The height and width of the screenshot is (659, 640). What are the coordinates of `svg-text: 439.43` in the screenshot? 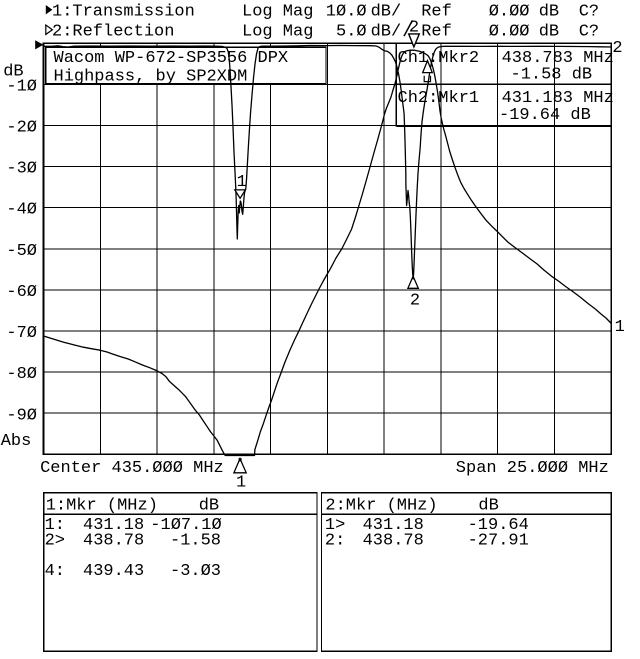 It's located at (113, 571).